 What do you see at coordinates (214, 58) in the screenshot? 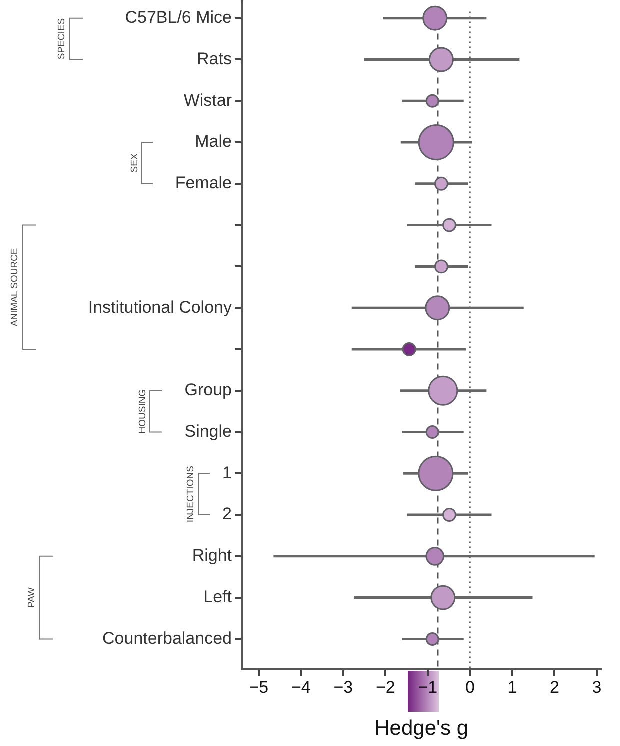
I see `y-tick-label: Rats` at bounding box center [214, 58].